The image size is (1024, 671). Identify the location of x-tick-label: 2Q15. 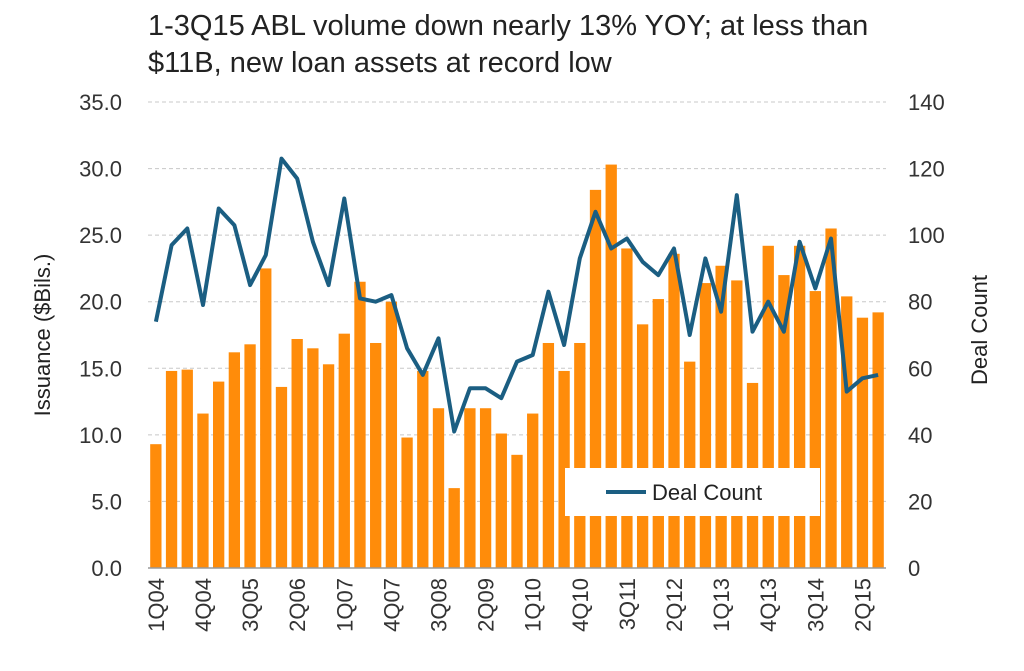
(862, 605).